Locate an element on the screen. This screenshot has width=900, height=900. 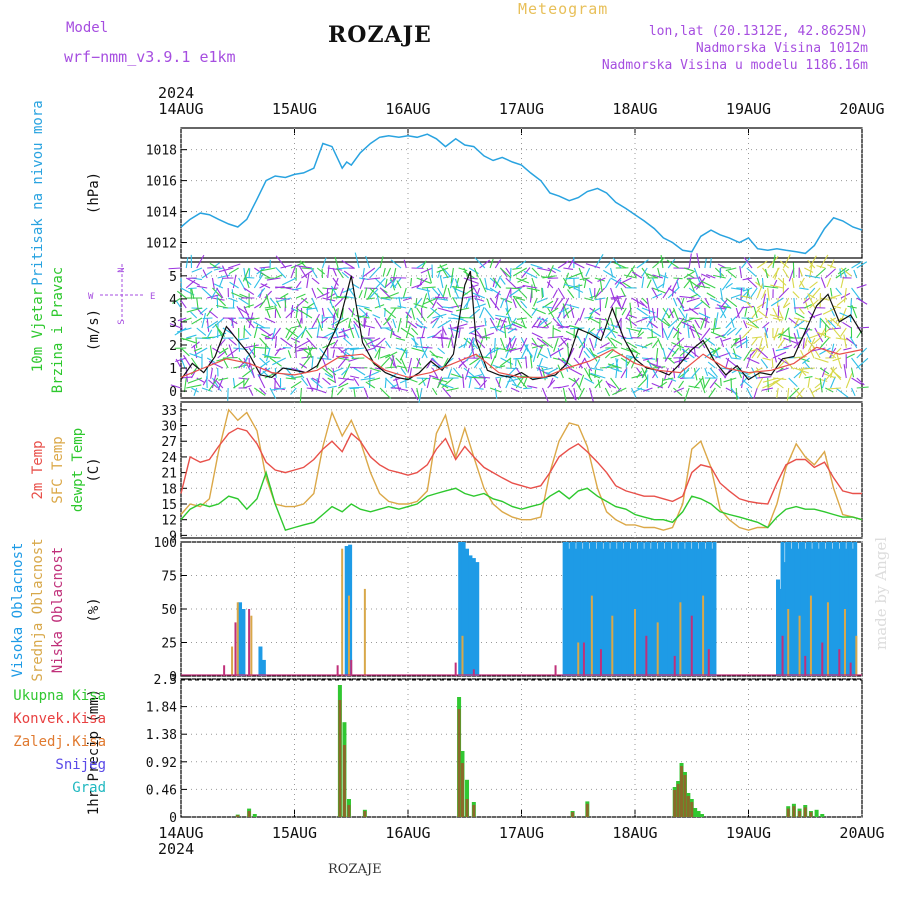
sfc-temp-line is located at coordinates (521, 469).